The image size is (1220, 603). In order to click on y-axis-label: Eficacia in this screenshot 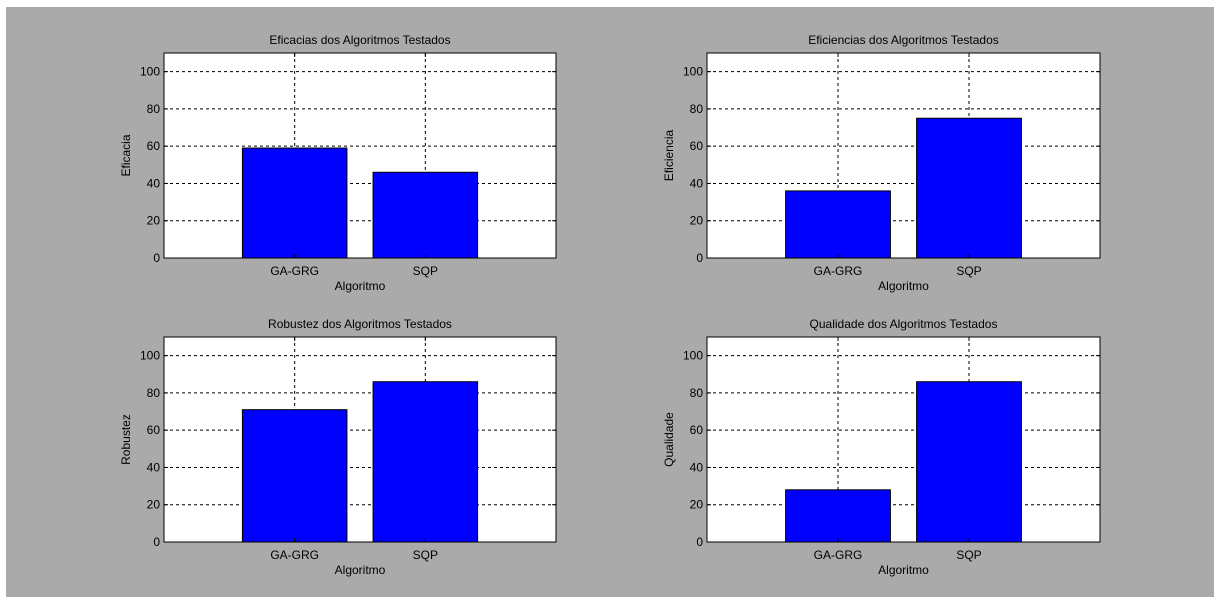, I will do `click(126, 155)`.